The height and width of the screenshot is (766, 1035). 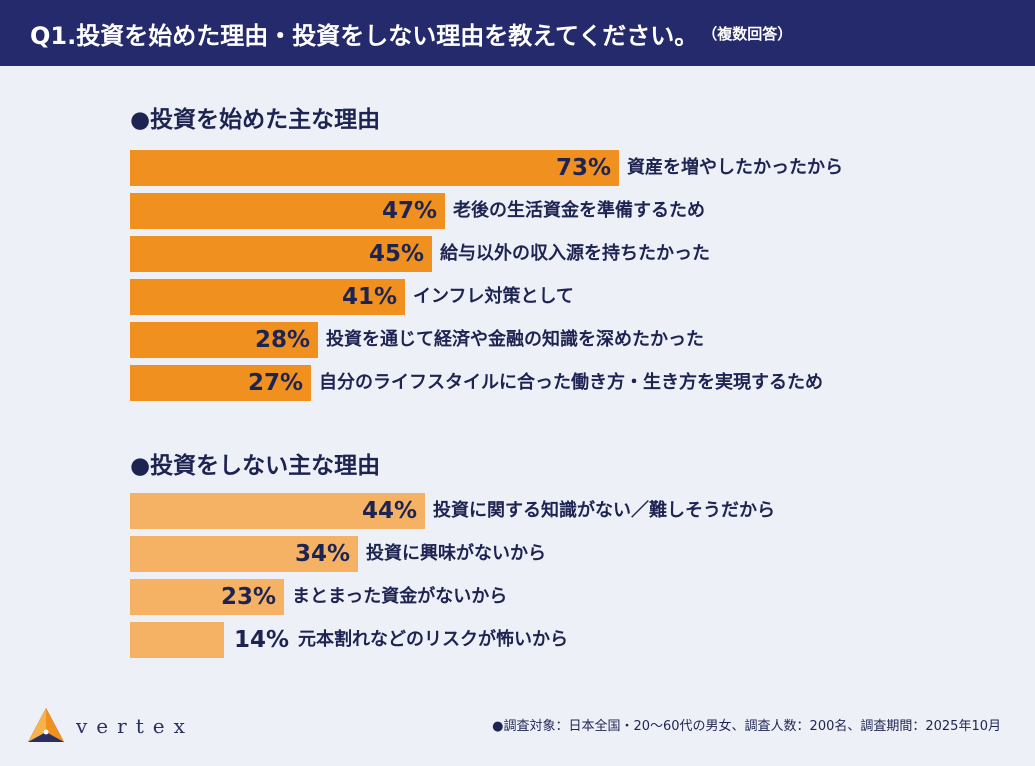 What do you see at coordinates (369, 297) in the screenshot?
I see `bar-value-label-1-4: 41%` at bounding box center [369, 297].